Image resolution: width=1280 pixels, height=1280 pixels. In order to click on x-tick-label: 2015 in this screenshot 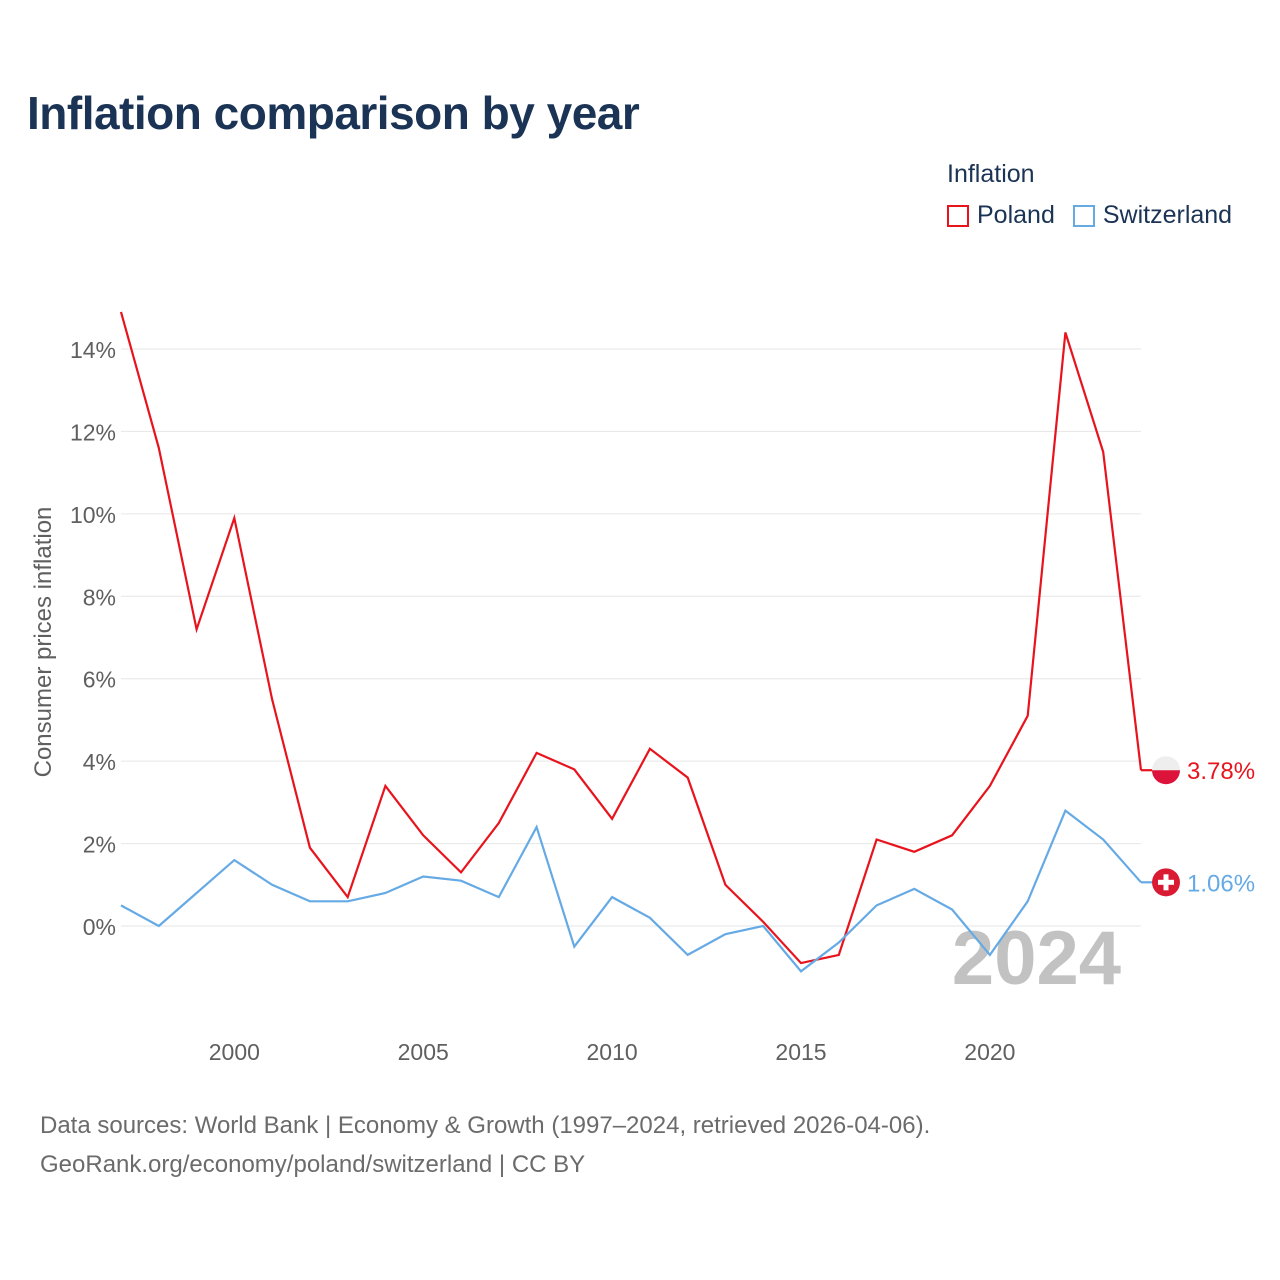, I will do `click(800, 1052)`.